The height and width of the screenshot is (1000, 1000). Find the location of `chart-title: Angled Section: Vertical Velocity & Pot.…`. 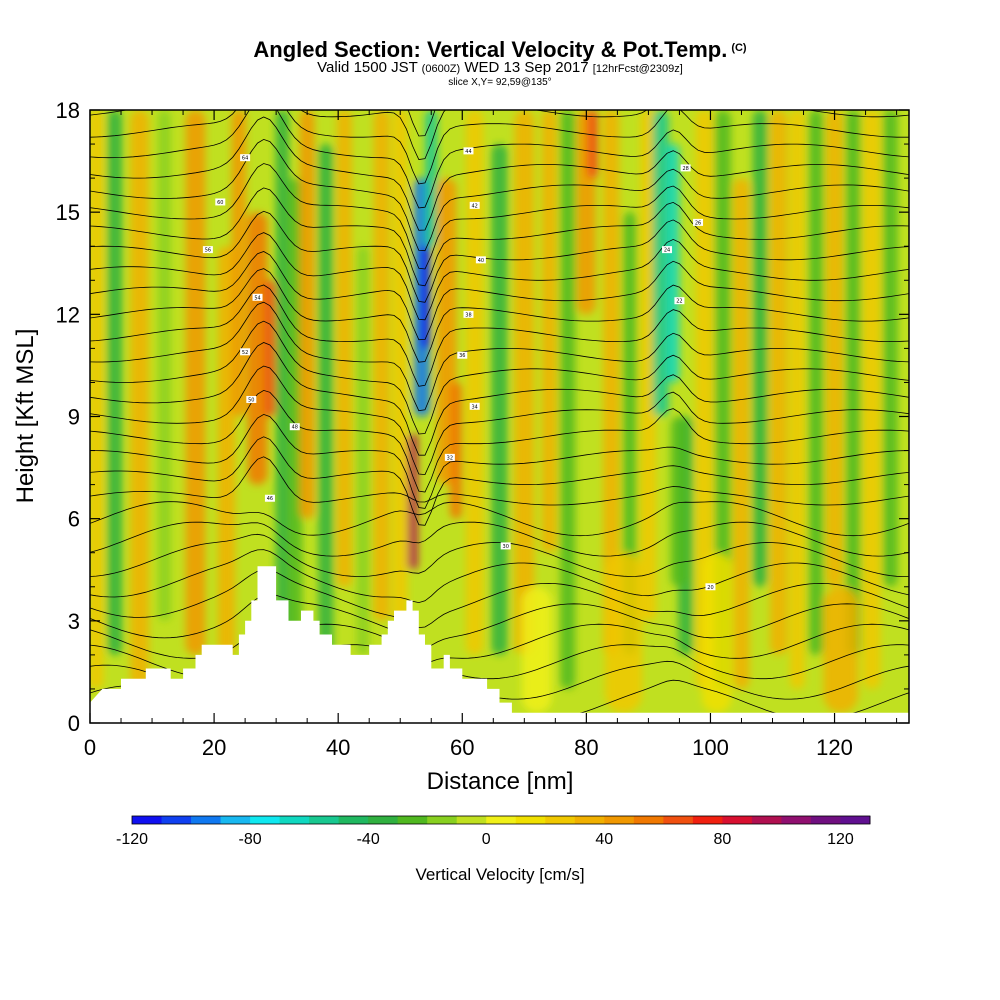

chart-title: Angled Section: Vertical Velocity & Pot.… is located at coordinates (500, 49).